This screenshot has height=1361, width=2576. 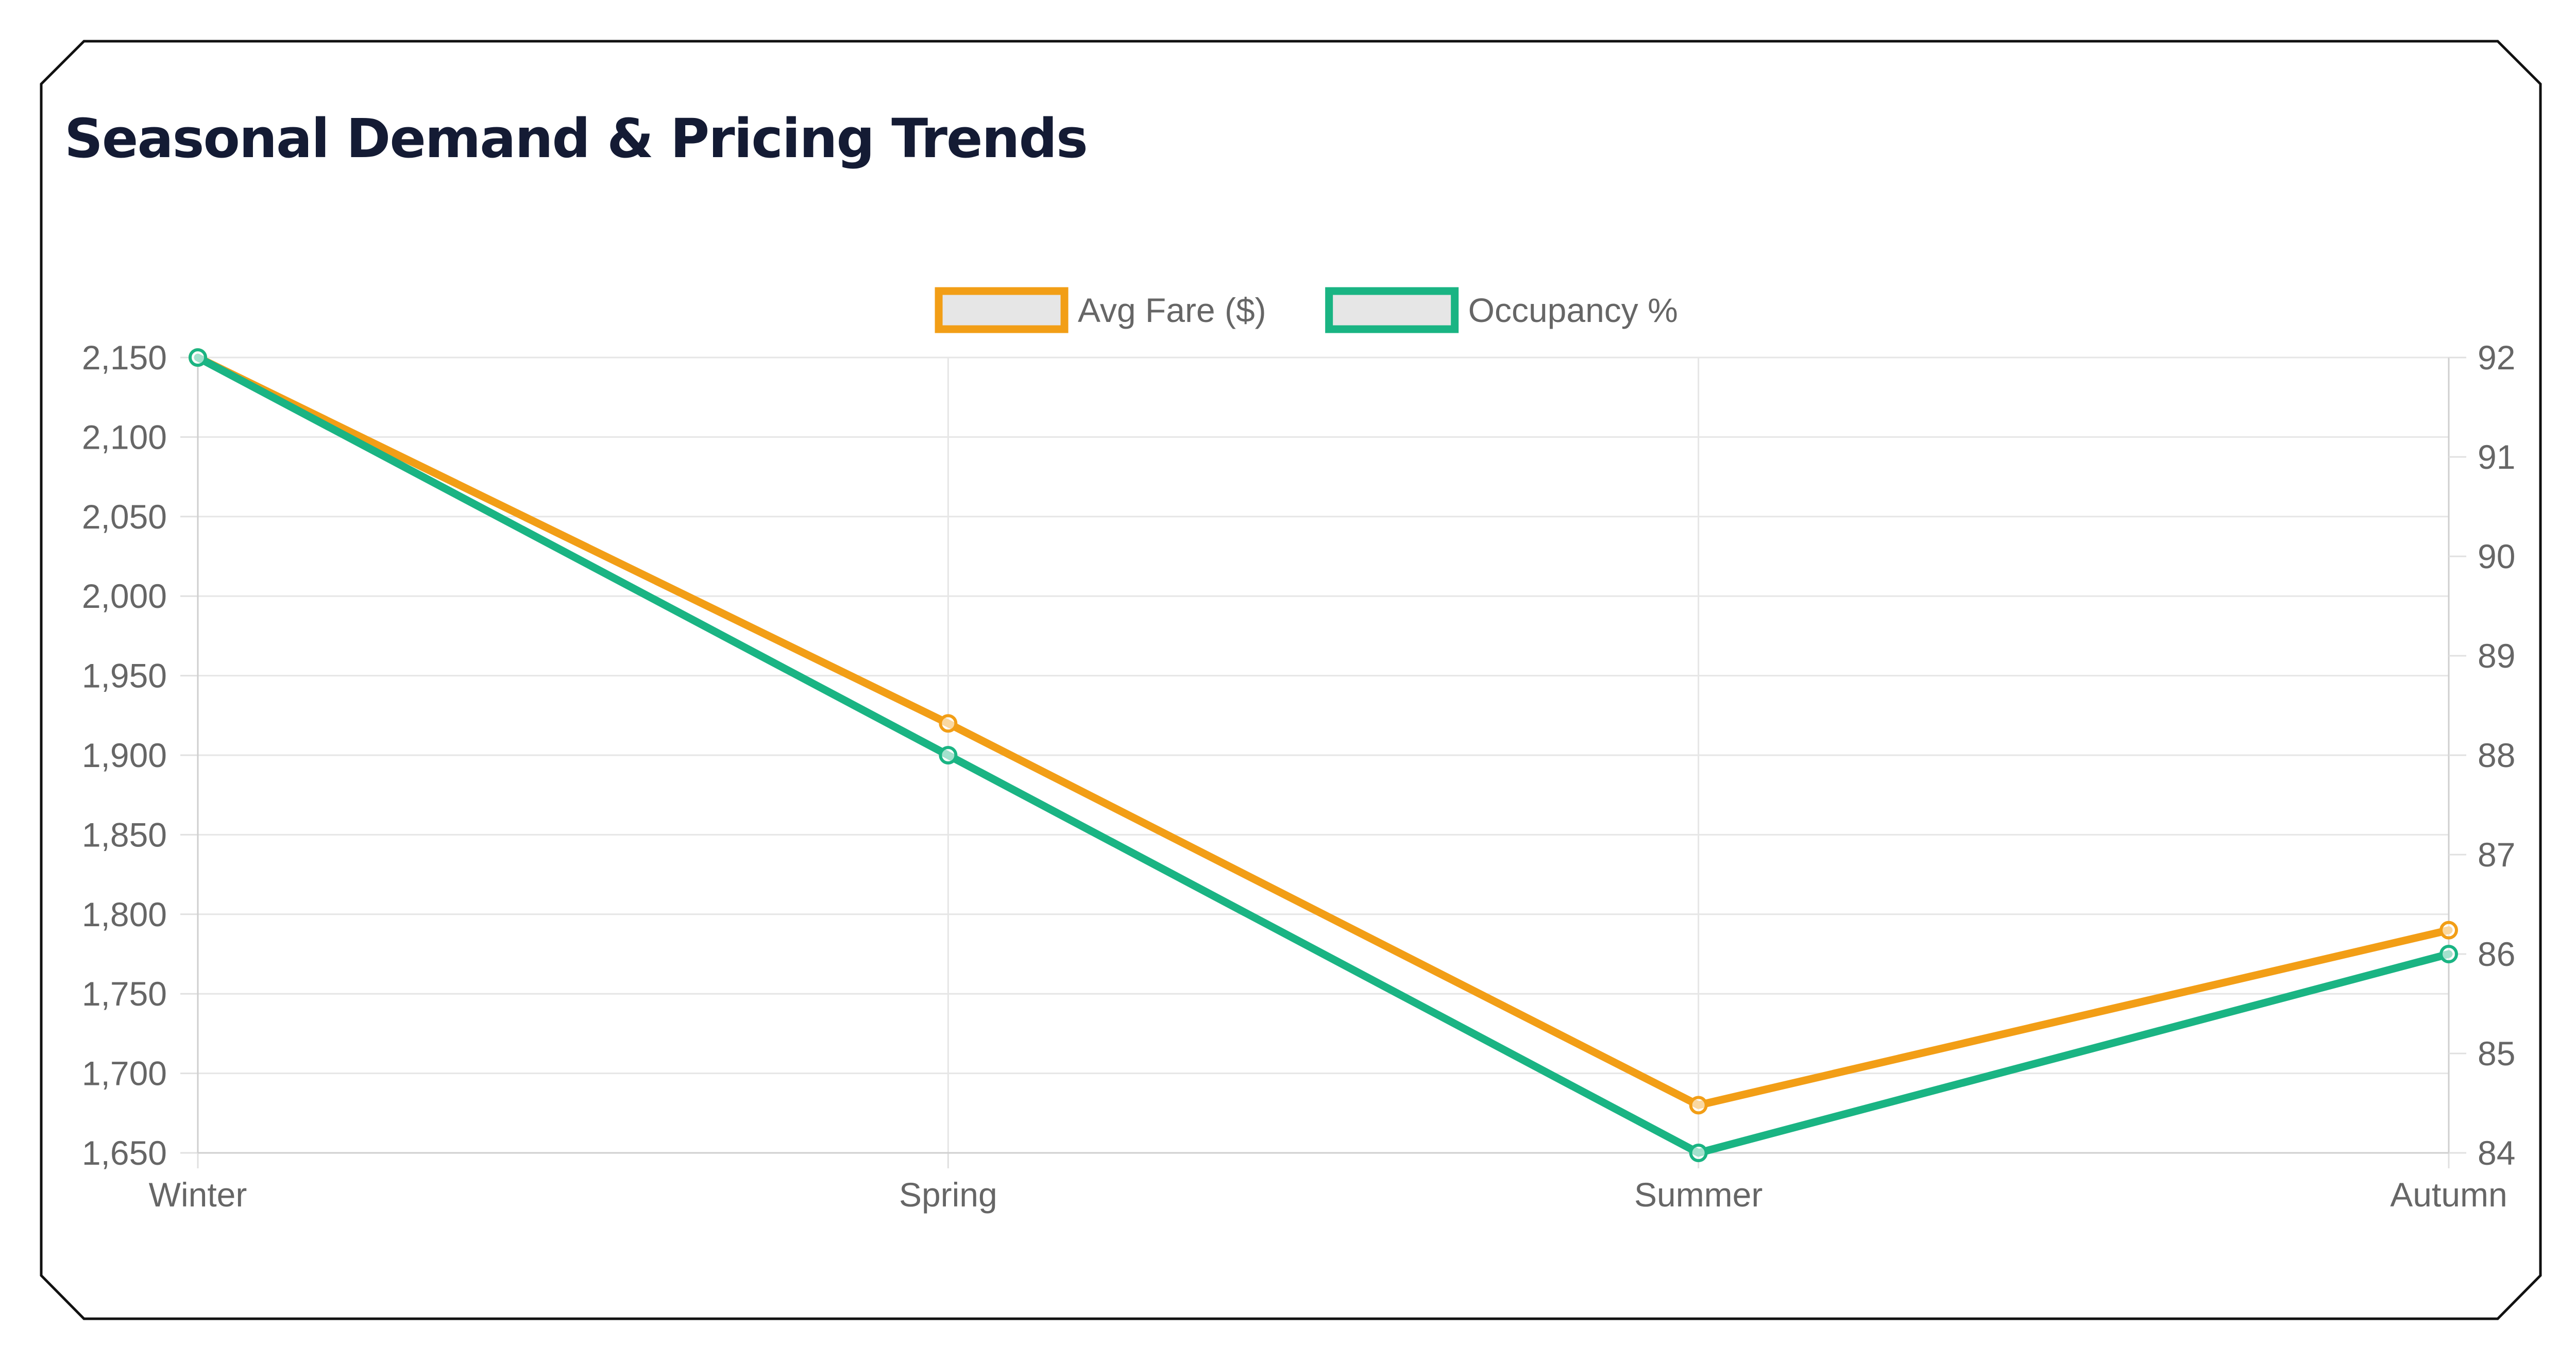 I want to click on x-axis-tick-label: Autumn, so click(x=2448, y=1195).